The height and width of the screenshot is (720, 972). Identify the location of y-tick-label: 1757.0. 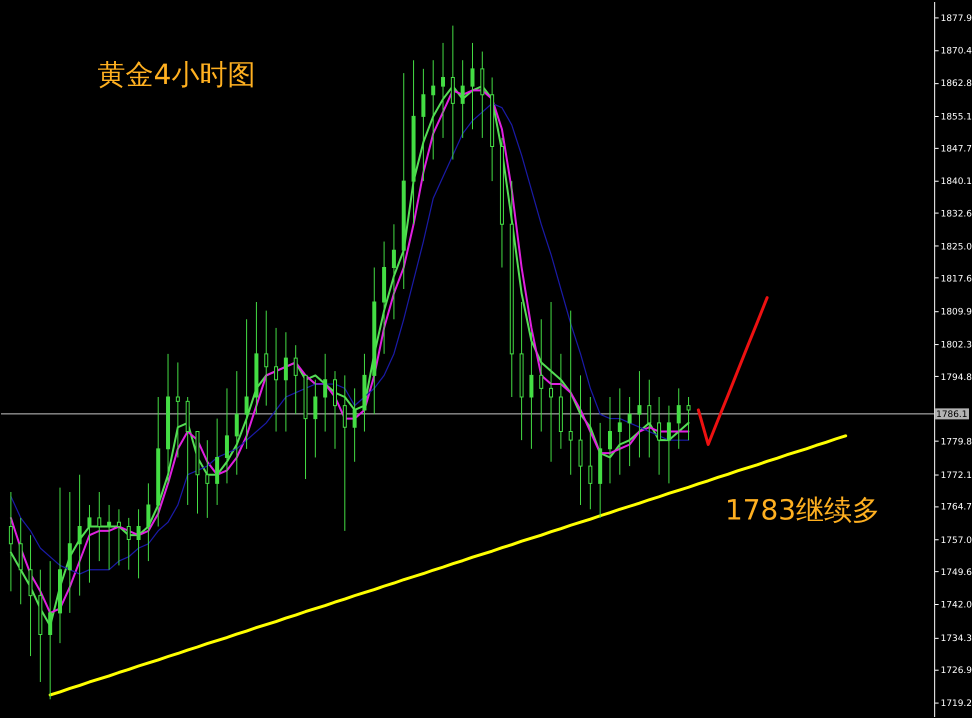
(956, 541).